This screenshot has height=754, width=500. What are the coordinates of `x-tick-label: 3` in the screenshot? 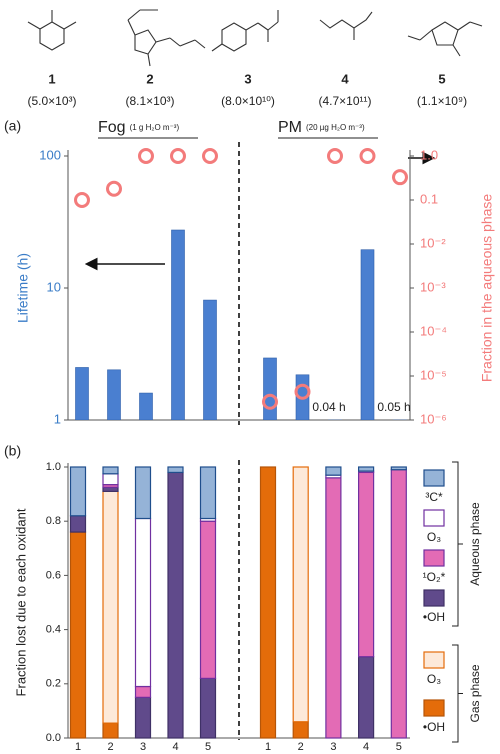 It's located at (333, 747).